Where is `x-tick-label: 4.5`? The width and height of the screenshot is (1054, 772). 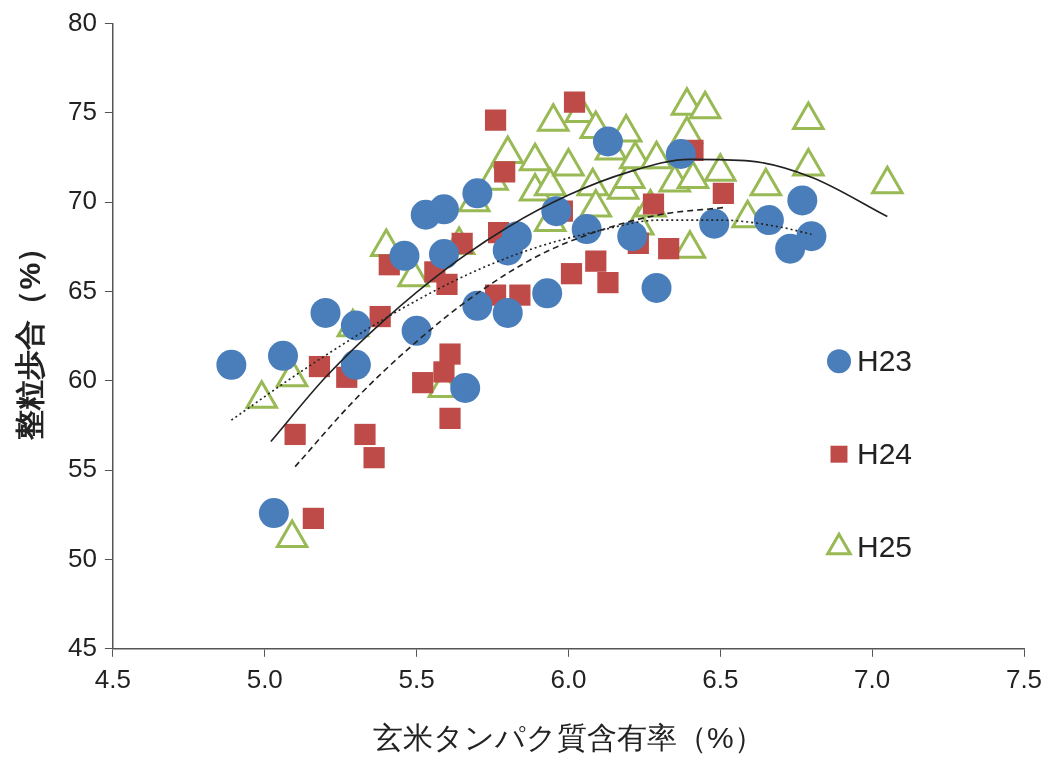 x-tick-label: 4.5 is located at coordinates (112, 678).